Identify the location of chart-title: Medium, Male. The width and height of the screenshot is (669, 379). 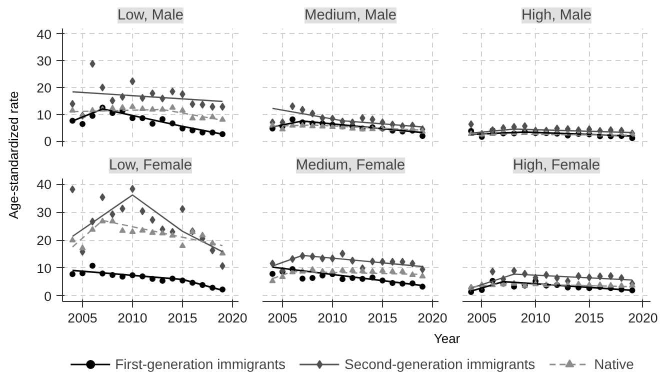
(350, 16).